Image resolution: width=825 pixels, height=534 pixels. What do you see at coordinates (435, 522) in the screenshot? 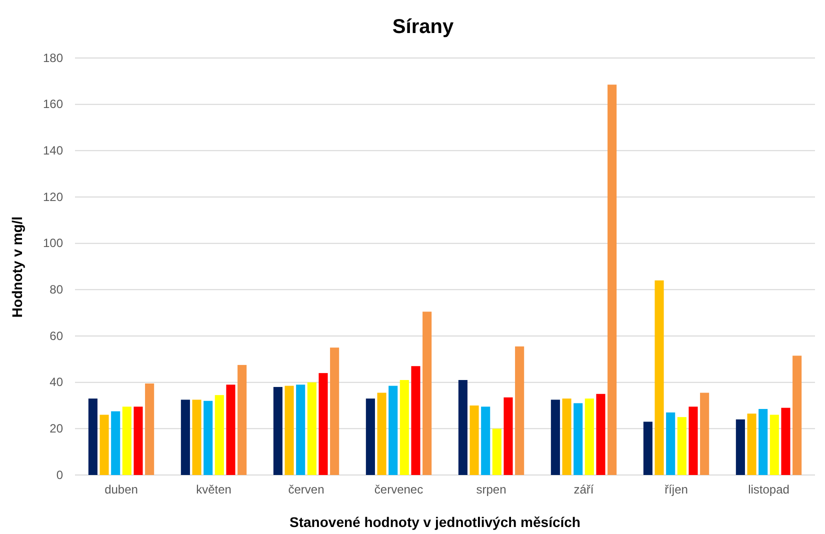
I see `x-axis-title: Stanovené hodnoty v jednotlivých měsících` at bounding box center [435, 522].